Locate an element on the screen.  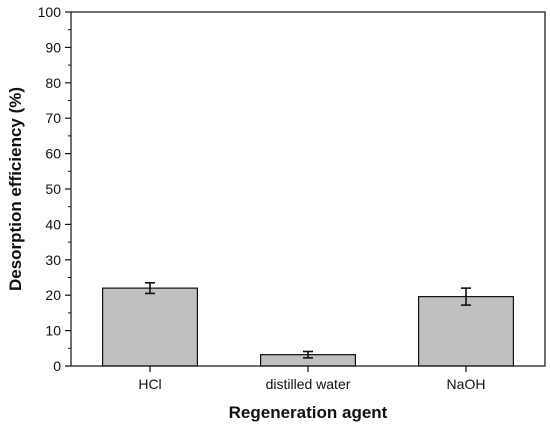
y-tick-label: 10 is located at coordinates (53, 331).